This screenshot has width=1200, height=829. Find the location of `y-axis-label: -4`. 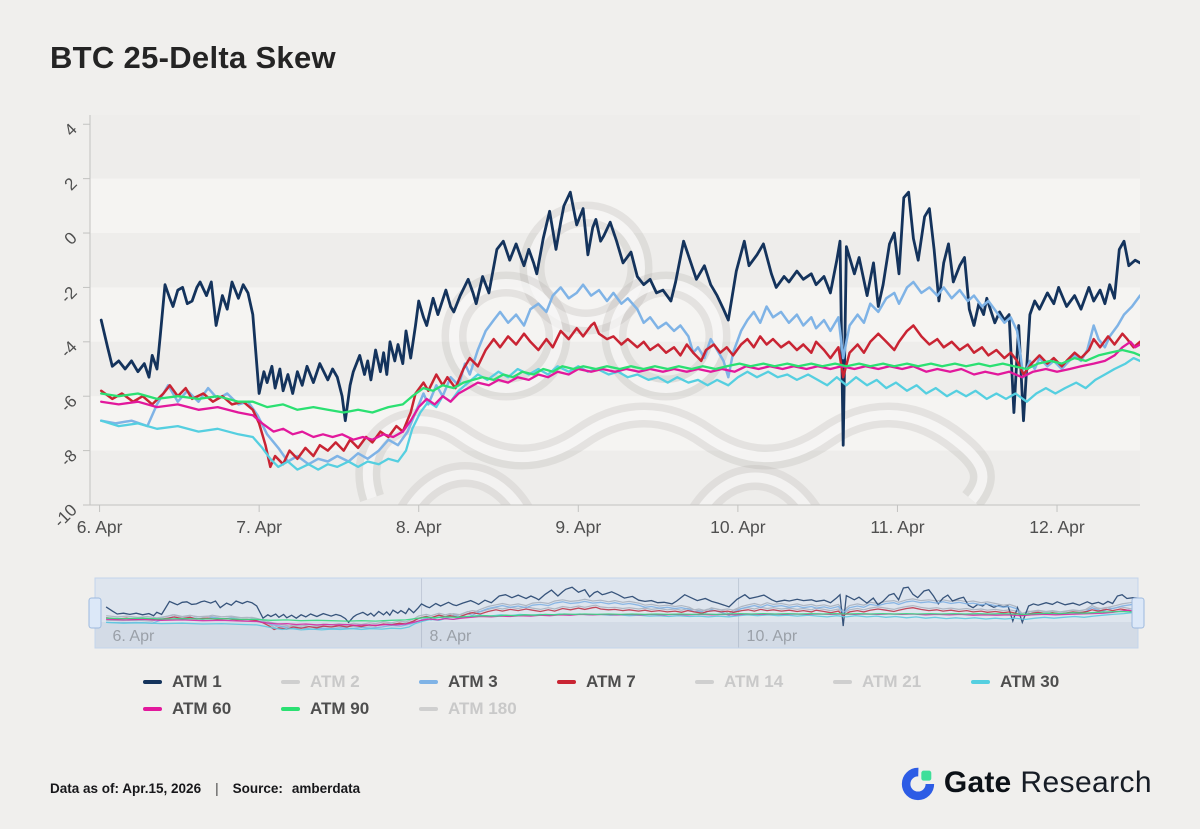

y-axis-label: -4 is located at coordinates (69, 349).